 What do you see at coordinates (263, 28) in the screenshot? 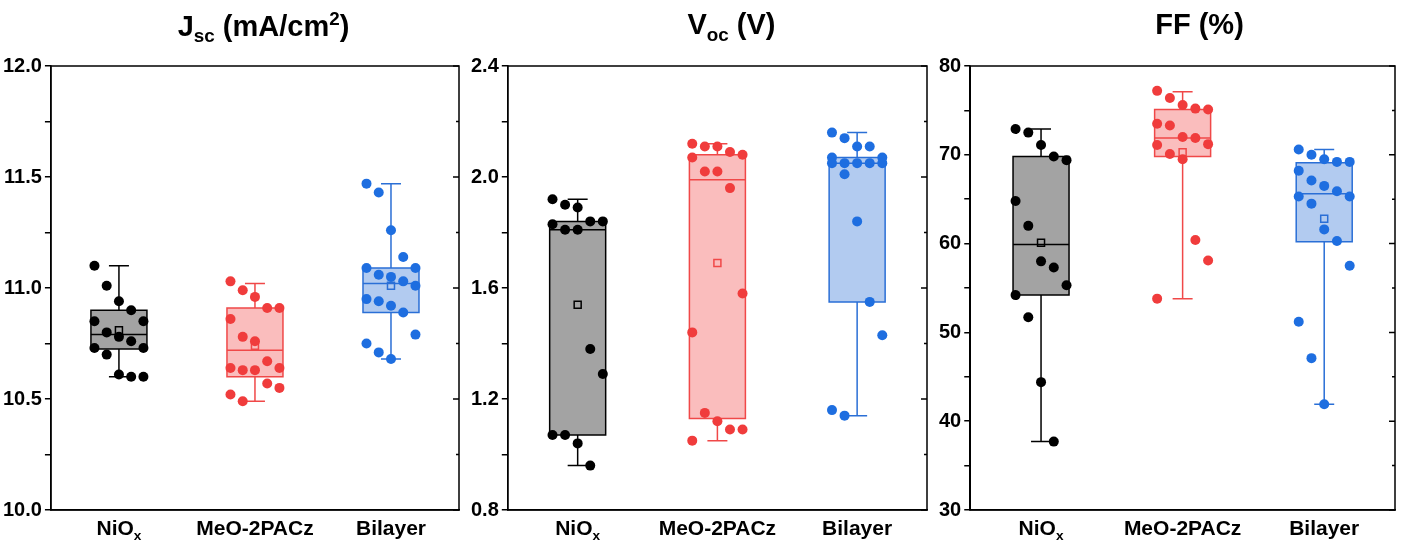
I see `chart-title: J$_{sc}$ (mA/cm$^{2}$)` at bounding box center [263, 28].